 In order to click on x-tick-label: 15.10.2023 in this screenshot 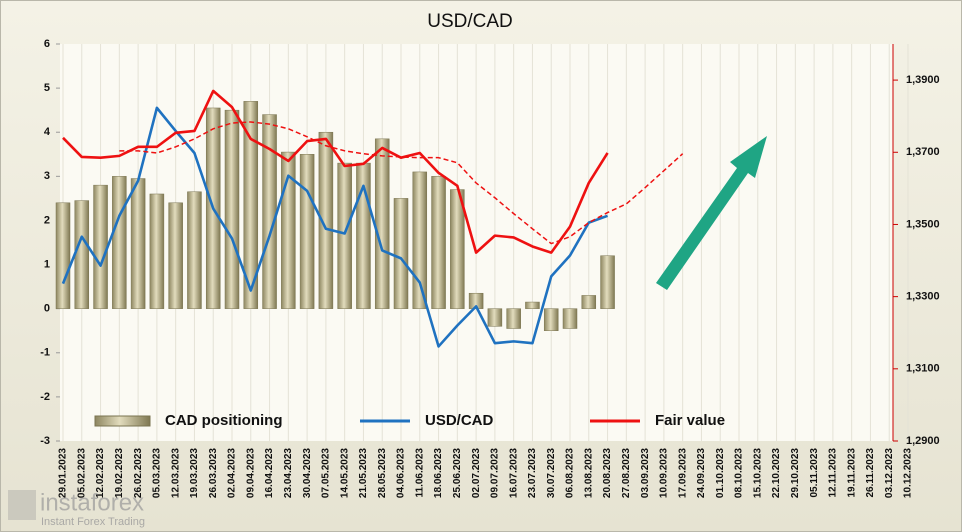, I will do `click(757, 473)`.